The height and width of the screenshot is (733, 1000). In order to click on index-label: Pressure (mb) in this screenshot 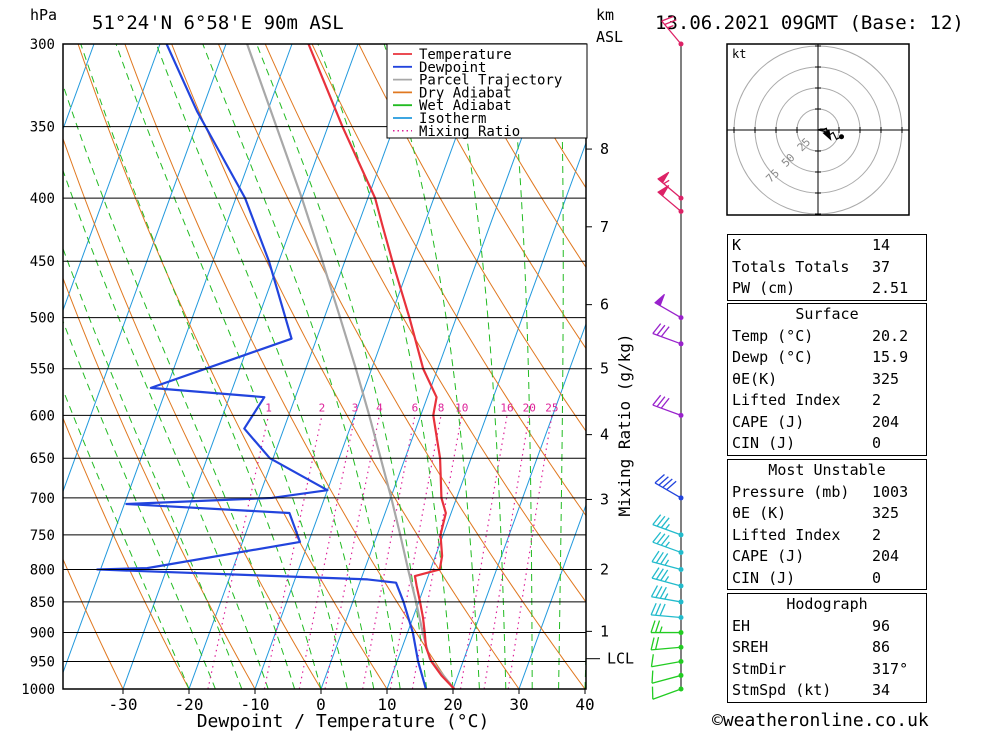, I will do `click(791, 491)`.